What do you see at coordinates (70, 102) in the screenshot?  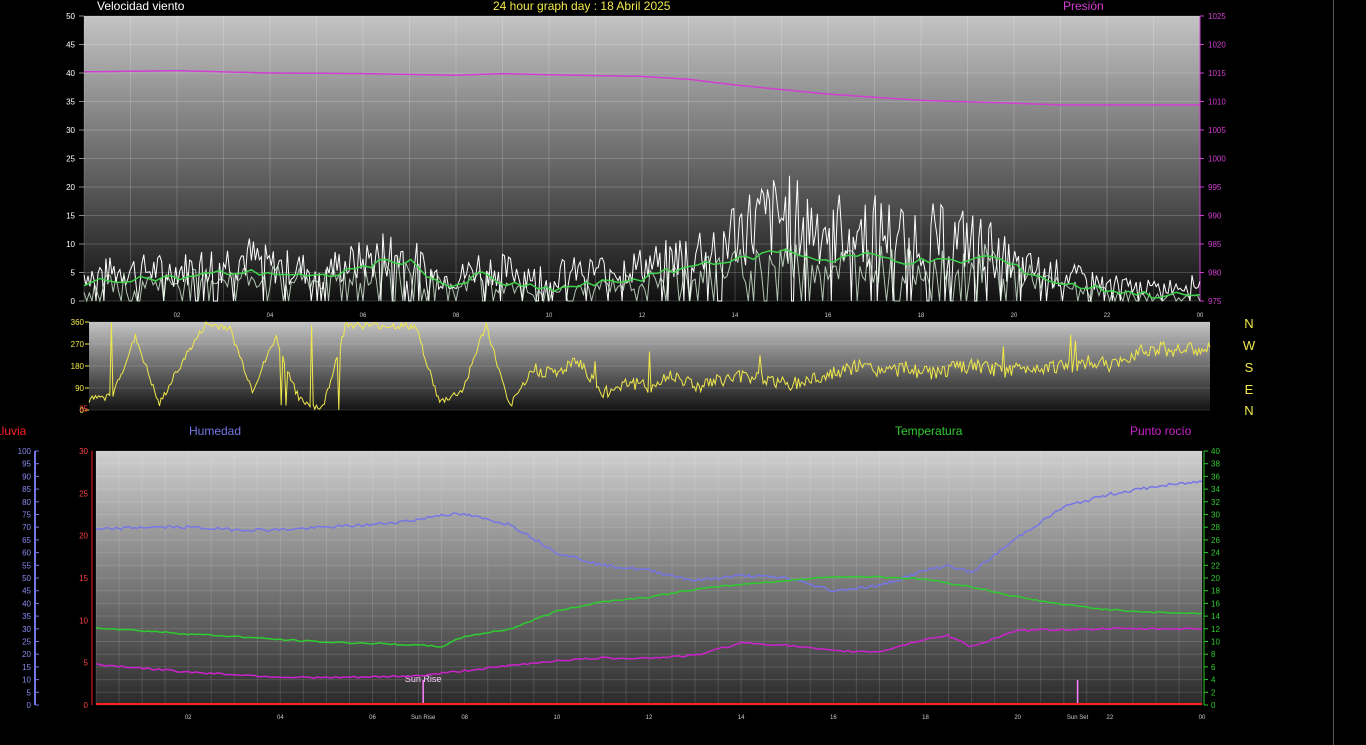 I see `wind-left-tick-label: 35` at bounding box center [70, 102].